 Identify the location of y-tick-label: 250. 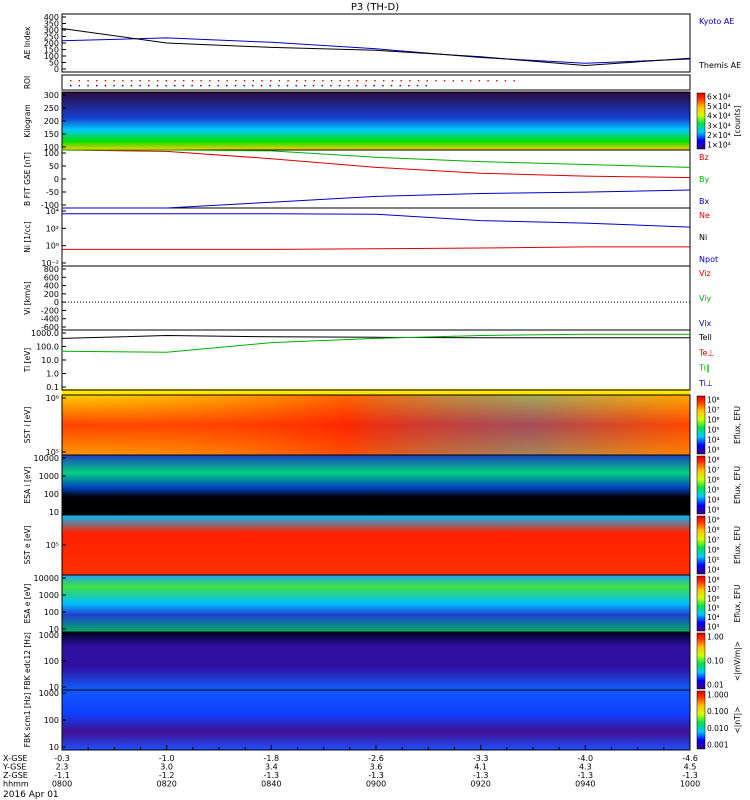
(51, 37).